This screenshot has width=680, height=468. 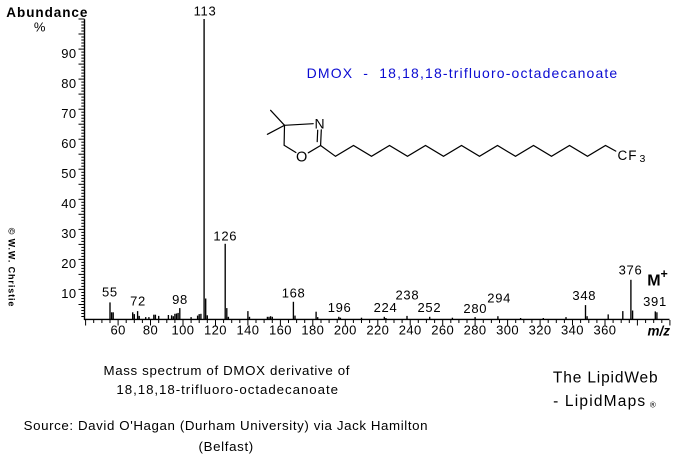 I want to click on svg-text: 120, so click(x=215, y=329).